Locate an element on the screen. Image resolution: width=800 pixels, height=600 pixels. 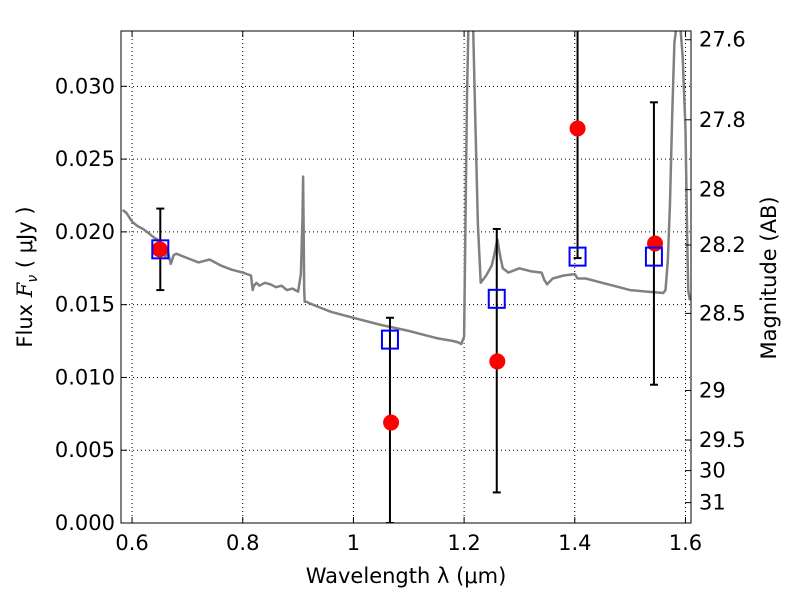
y-axis-title-right: Magnitude (AB) is located at coordinates (769, 277).